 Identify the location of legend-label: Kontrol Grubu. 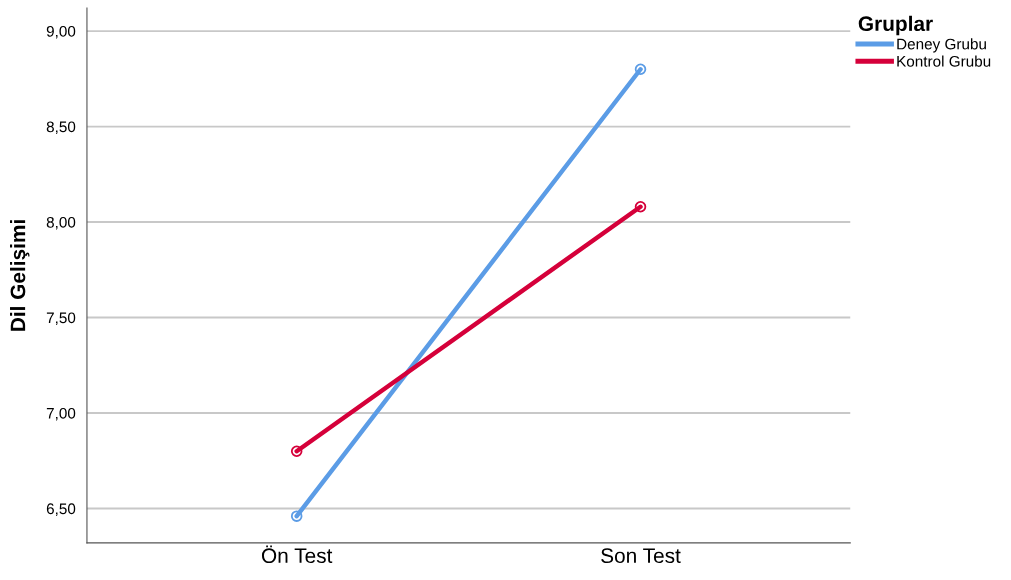
(944, 61).